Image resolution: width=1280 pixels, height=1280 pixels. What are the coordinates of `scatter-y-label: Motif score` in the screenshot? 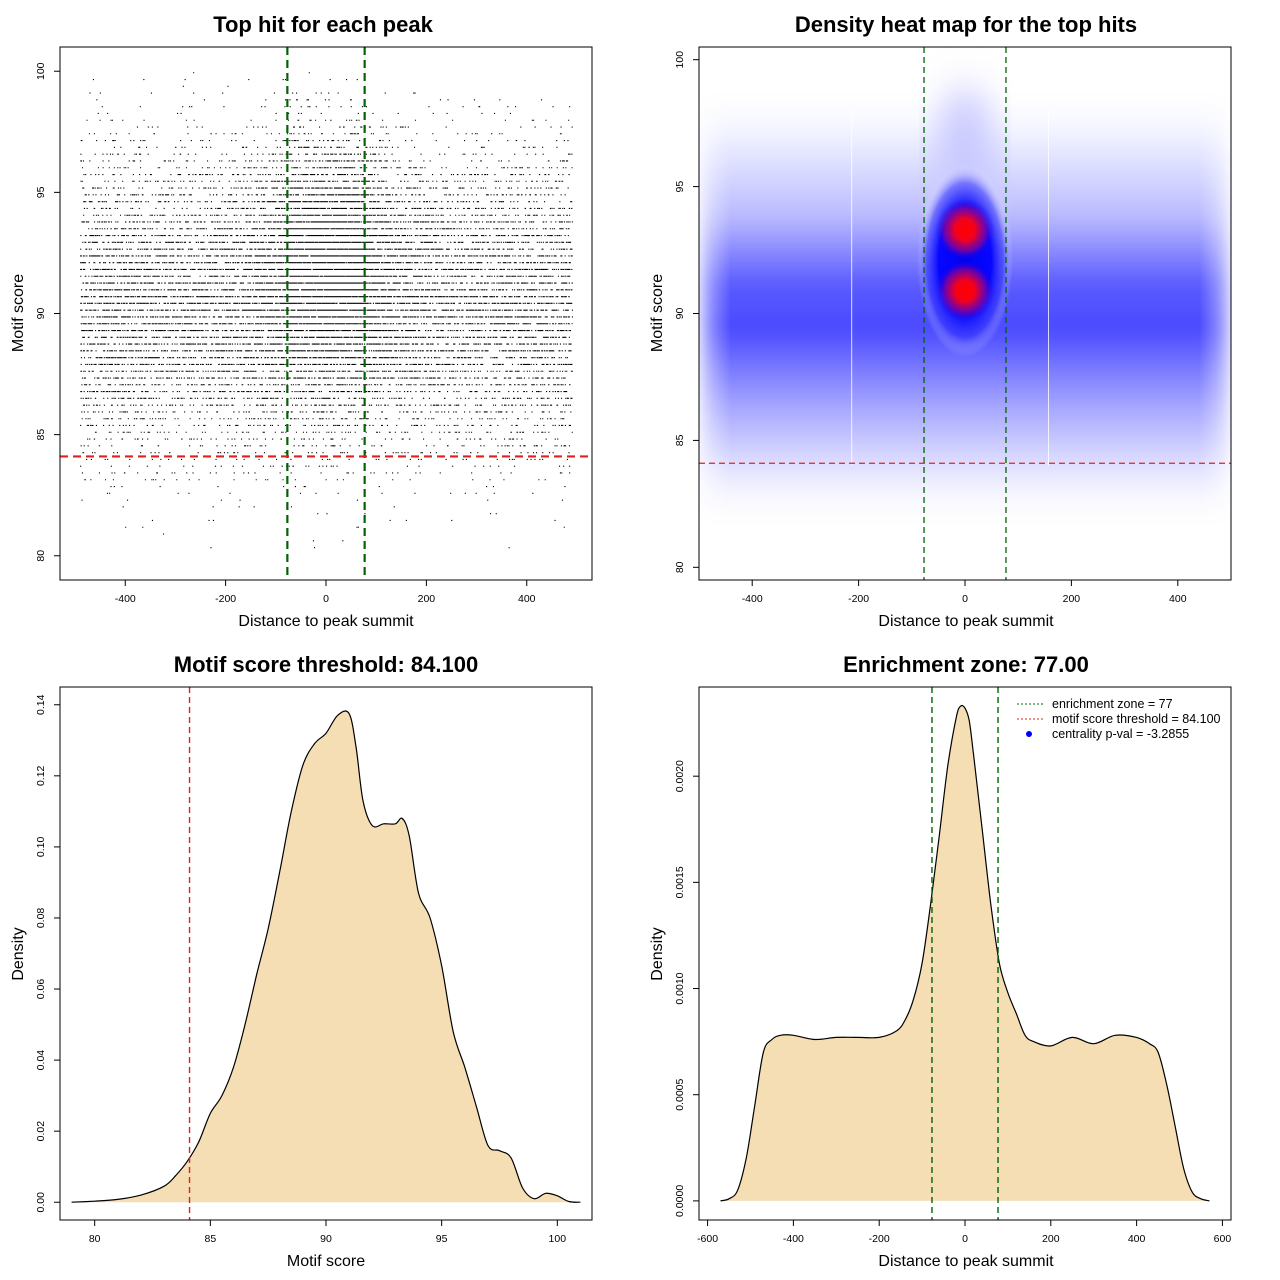 It's located at (18, 313).